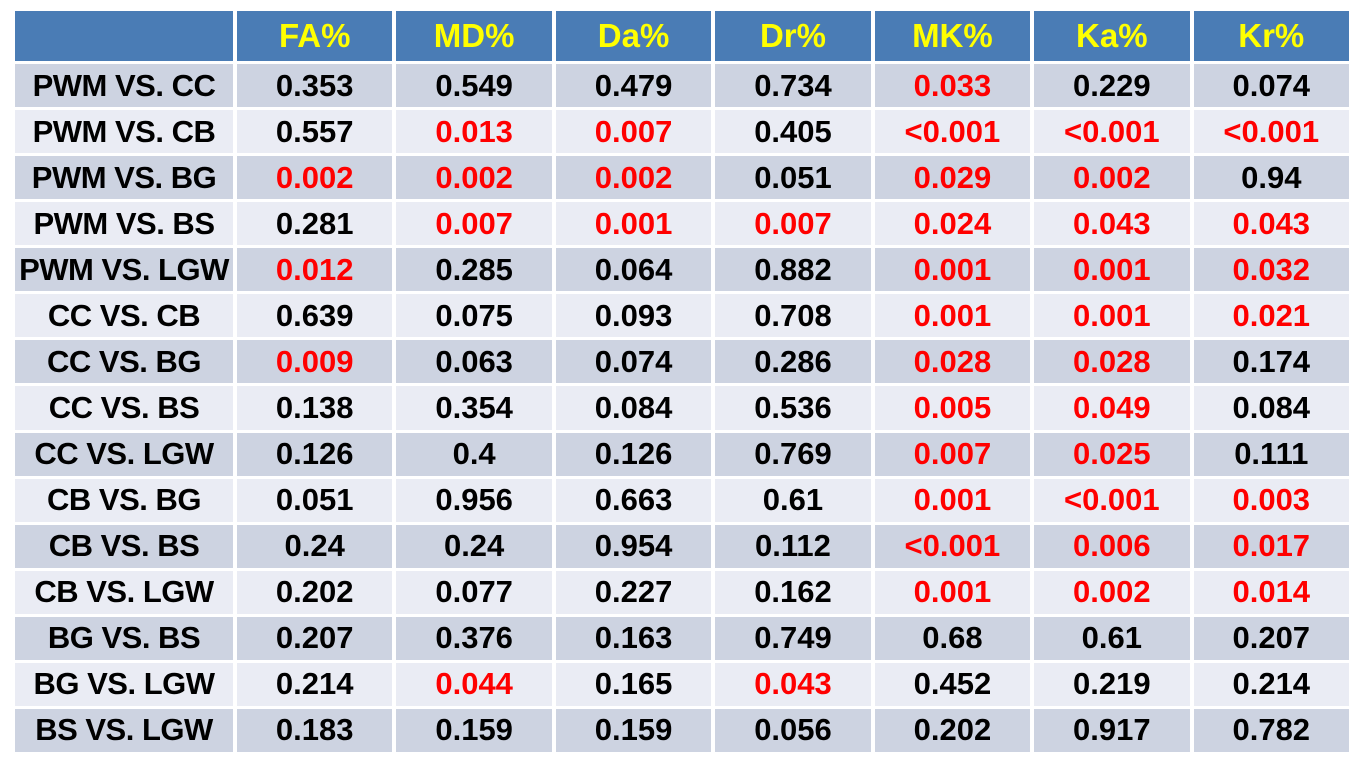 The image size is (1363, 765). Describe the element at coordinates (315, 316) in the screenshot. I see `p-value-cell: 0.639` at that location.